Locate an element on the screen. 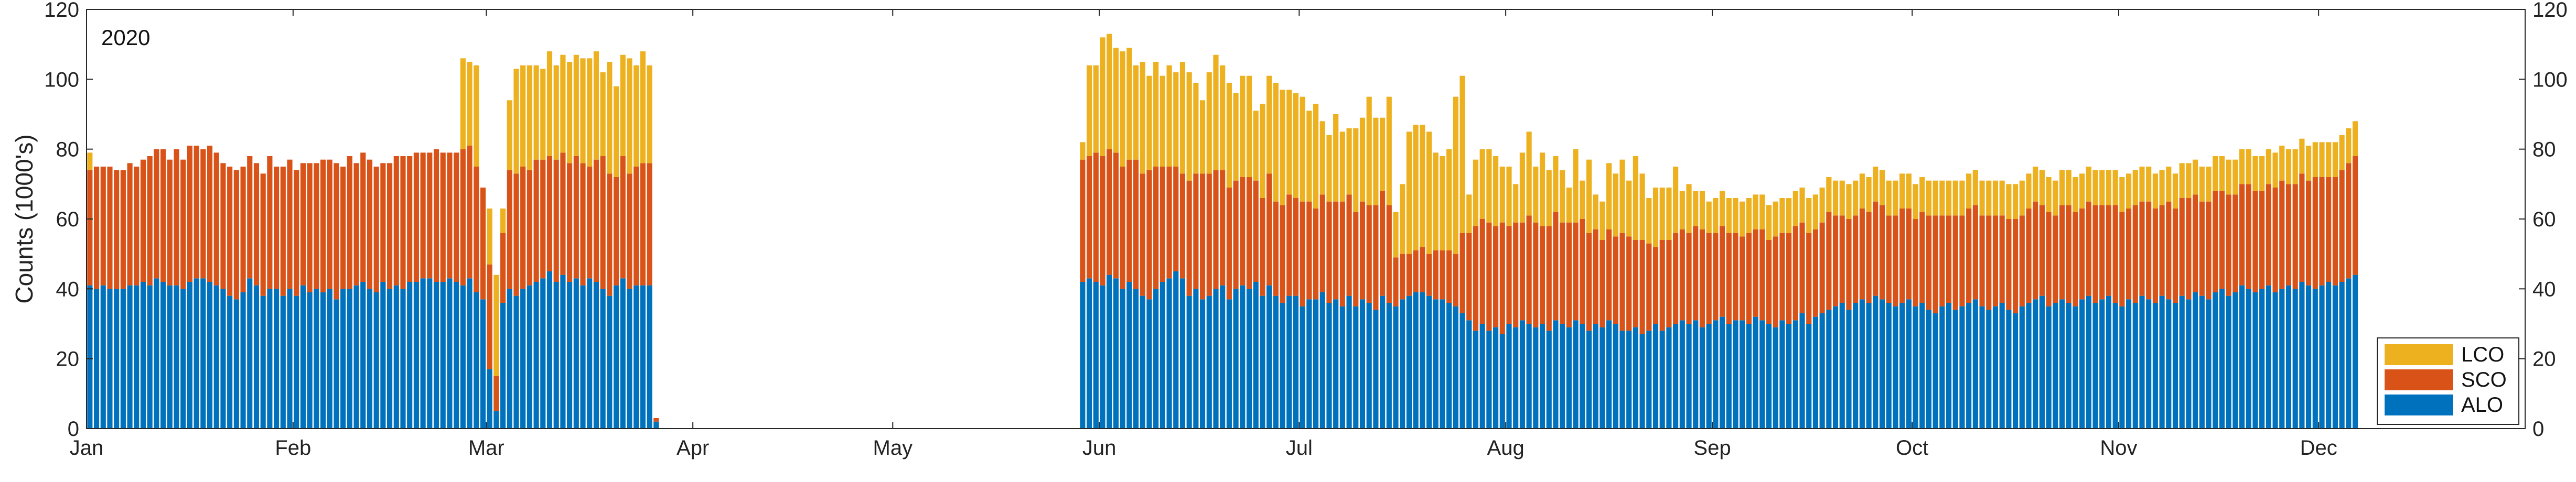 Image resolution: width=2576 pixels, height=482 pixels. xtick-label-may: May is located at coordinates (893, 447).